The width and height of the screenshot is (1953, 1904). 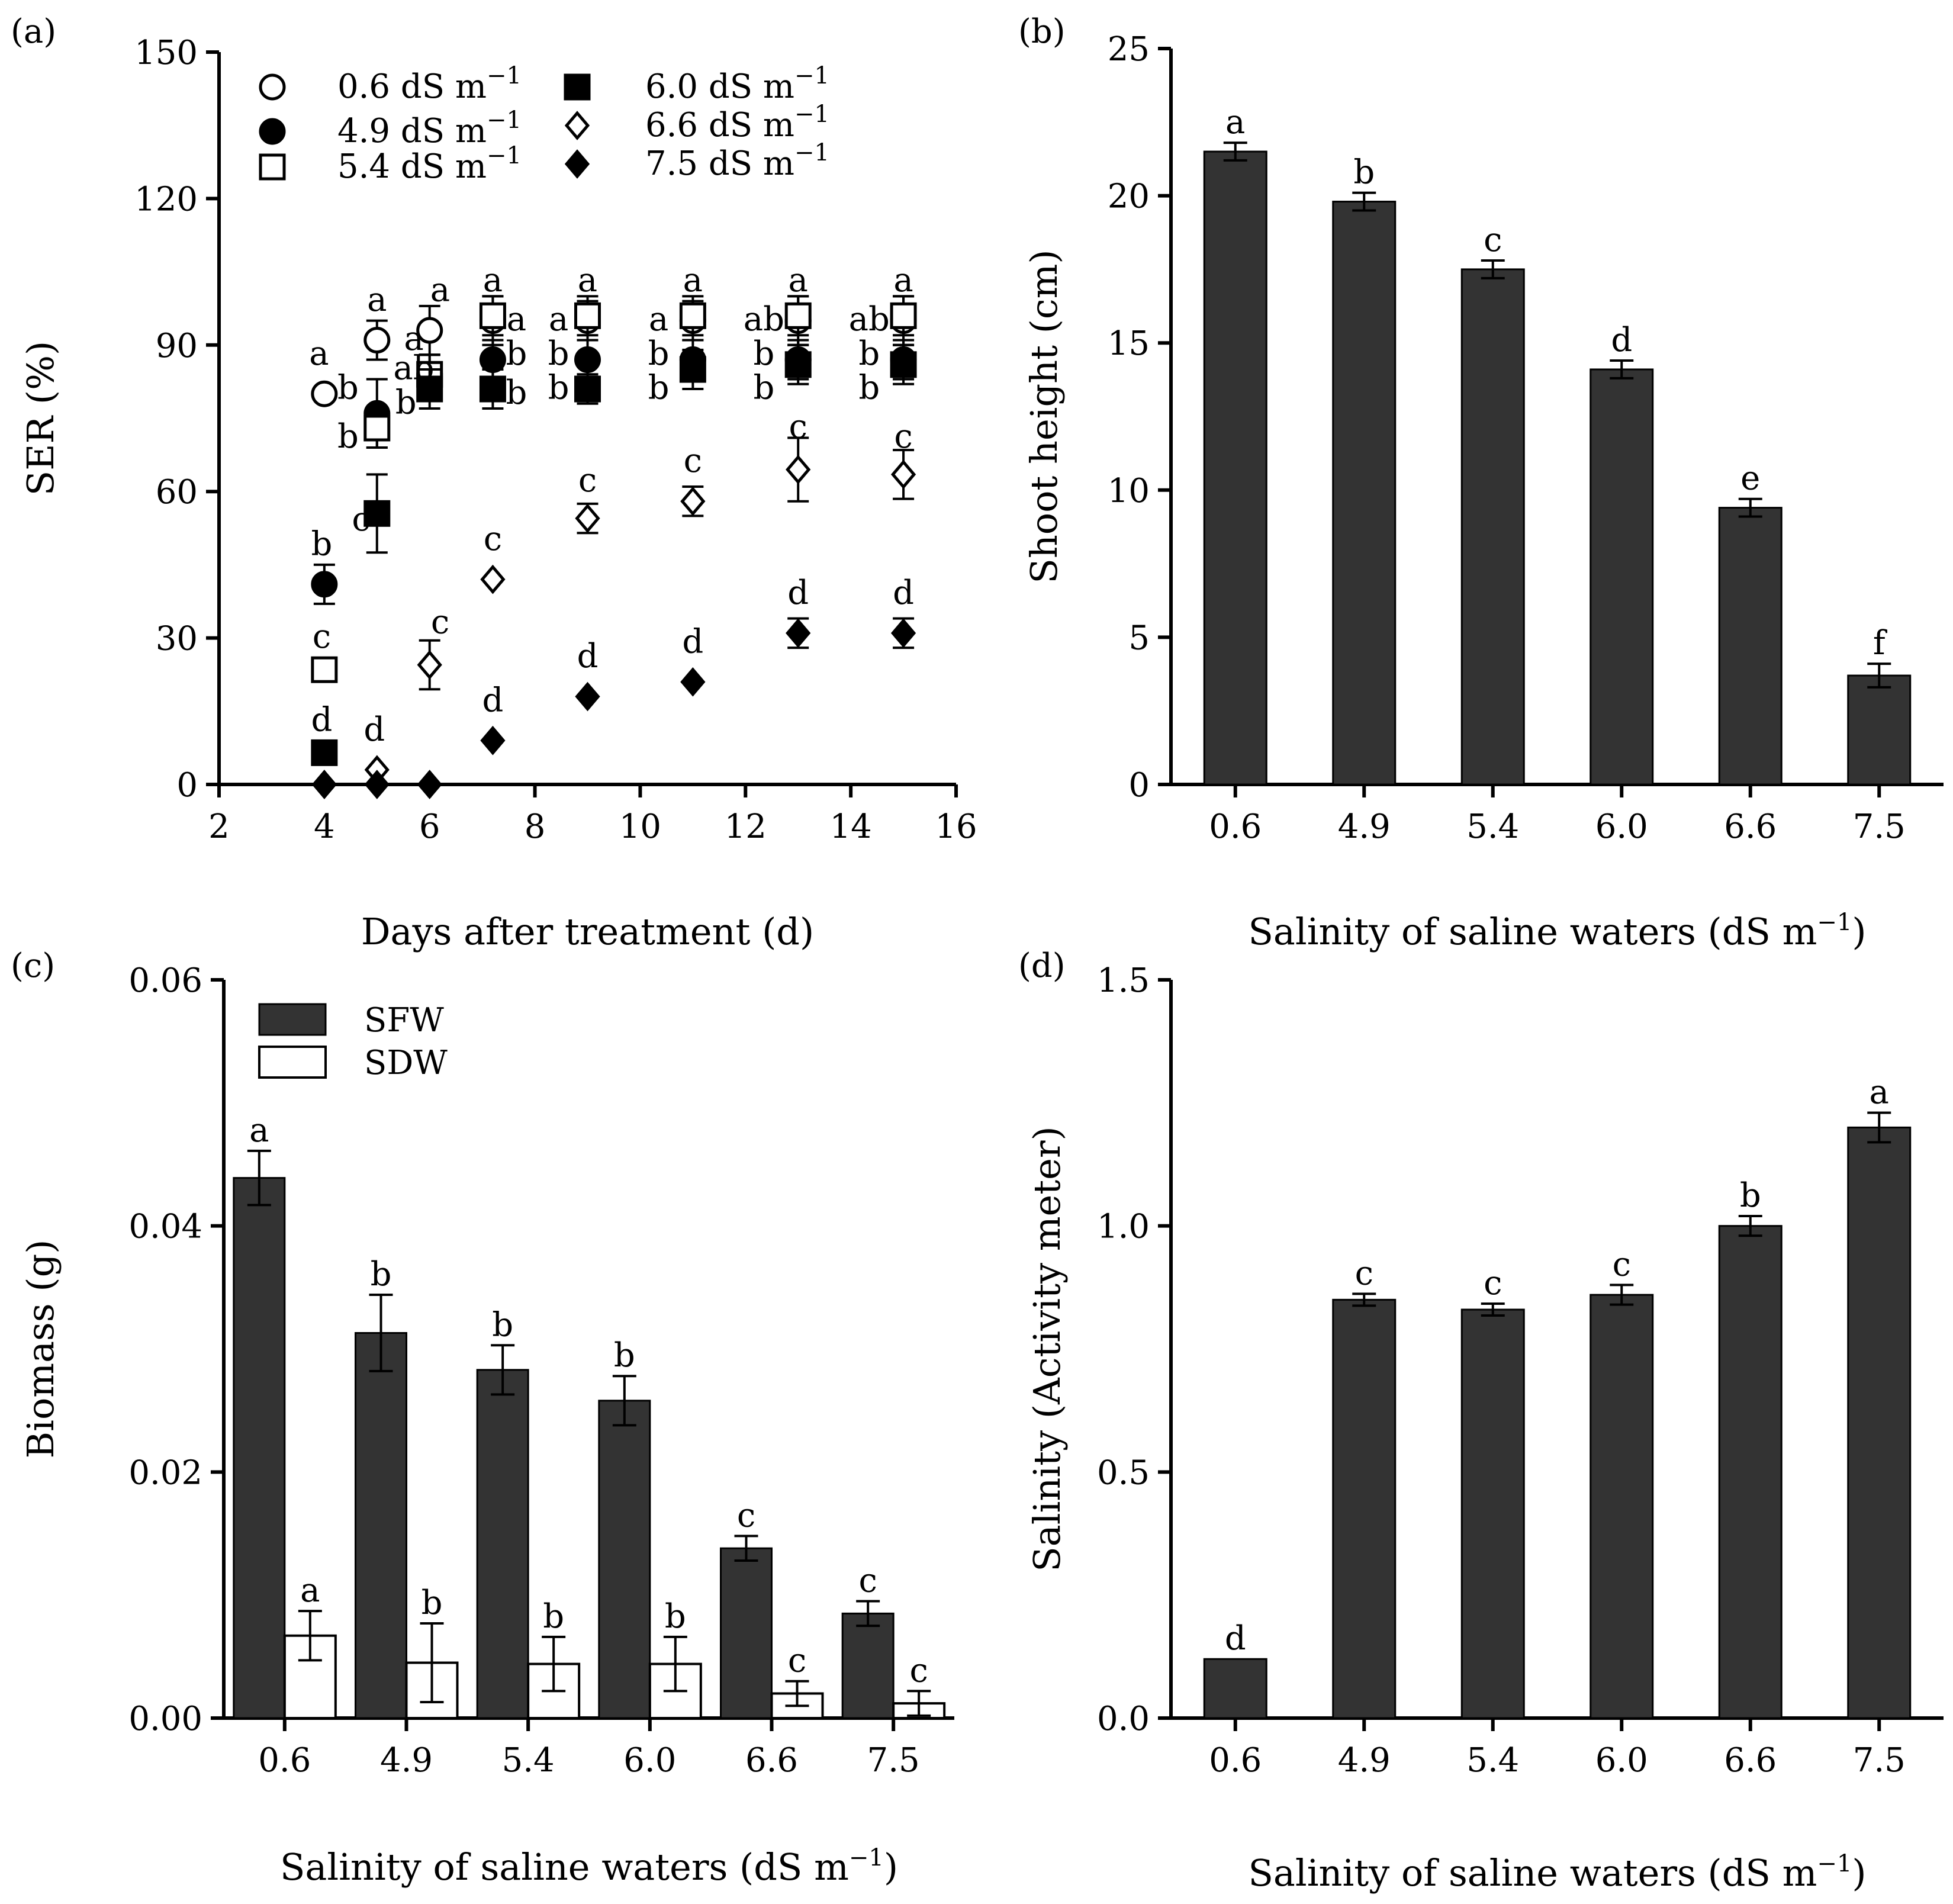 What do you see at coordinates (1557, 931) in the screenshot?
I see `x-axis-title: Salinity of saline waters (dS m−1)` at bounding box center [1557, 931].